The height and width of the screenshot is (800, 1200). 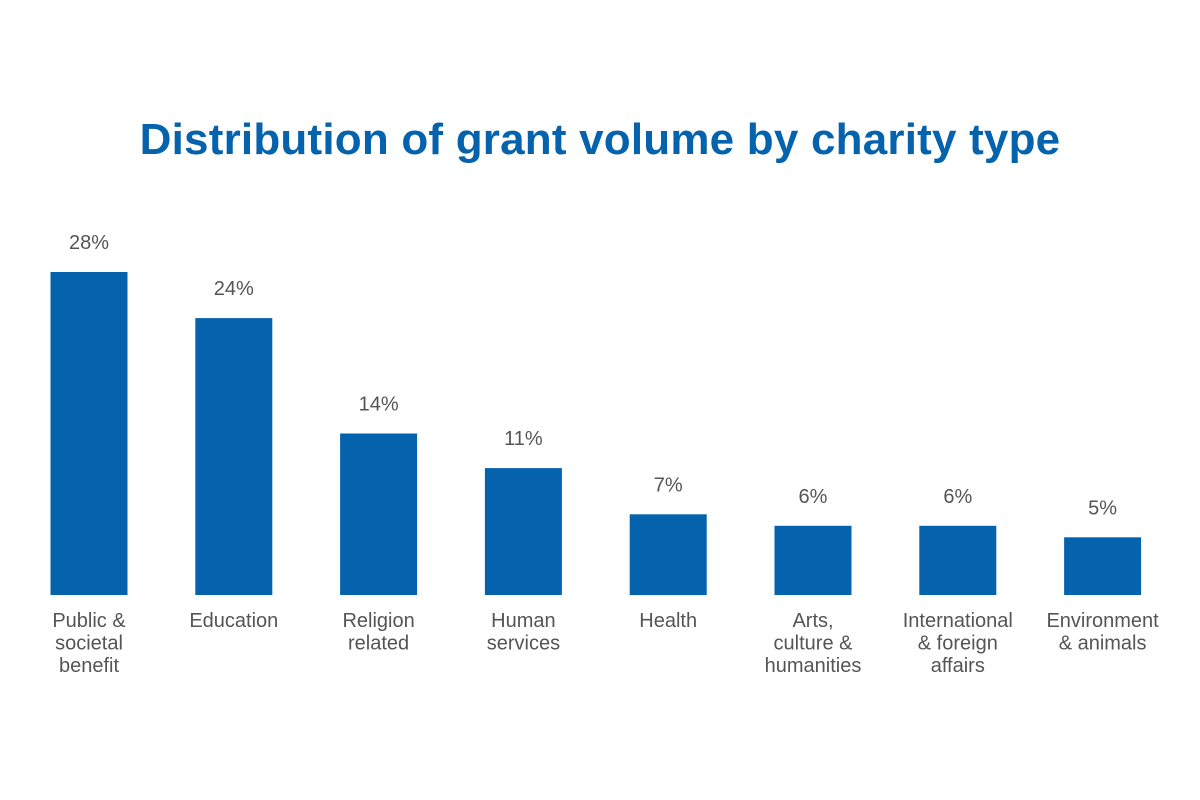 What do you see at coordinates (378, 621) in the screenshot?
I see `category-label-line: Religion` at bounding box center [378, 621].